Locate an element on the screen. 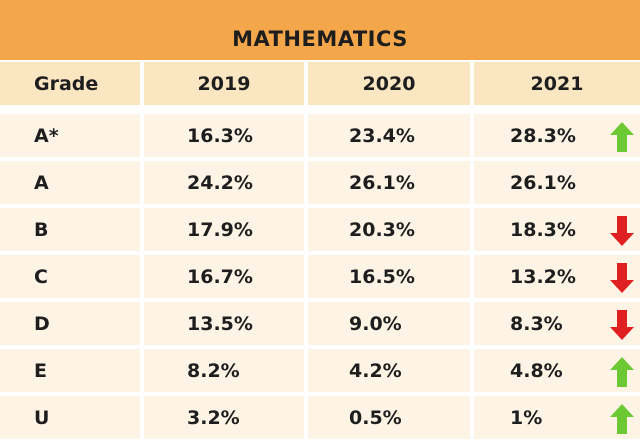  grade-cell: A* is located at coordinates (70, 135).